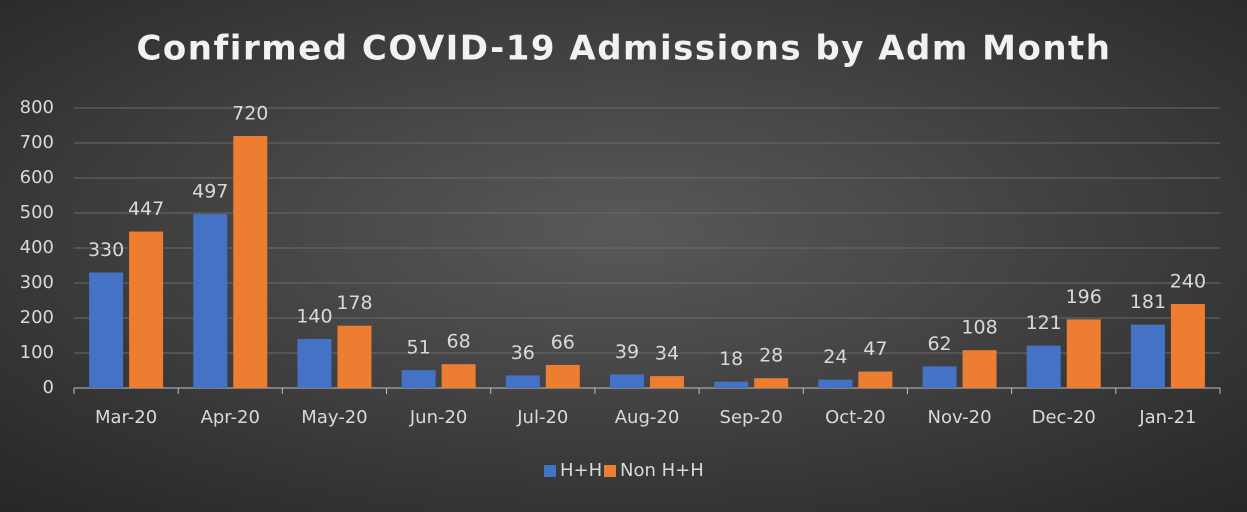  What do you see at coordinates (542, 417) in the screenshot?
I see `x-tick-label: Jul-20` at bounding box center [542, 417].